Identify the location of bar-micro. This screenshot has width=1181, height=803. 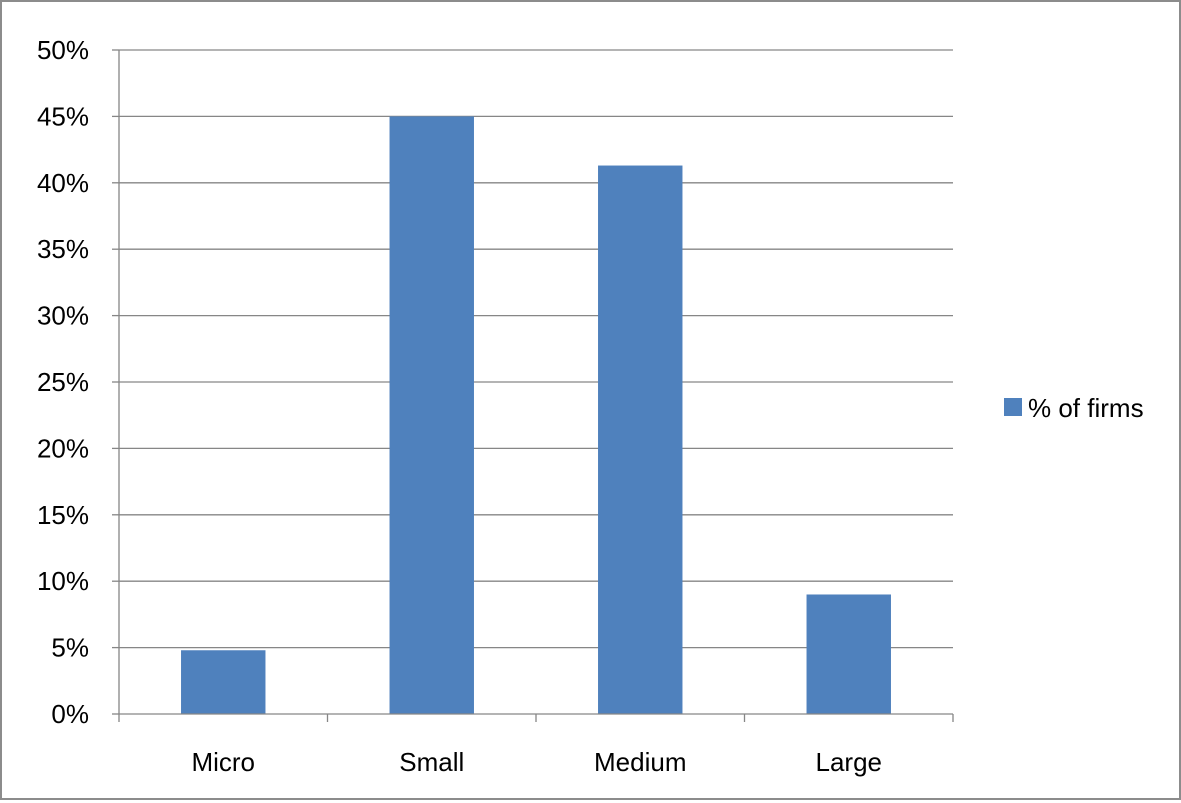
(223, 682).